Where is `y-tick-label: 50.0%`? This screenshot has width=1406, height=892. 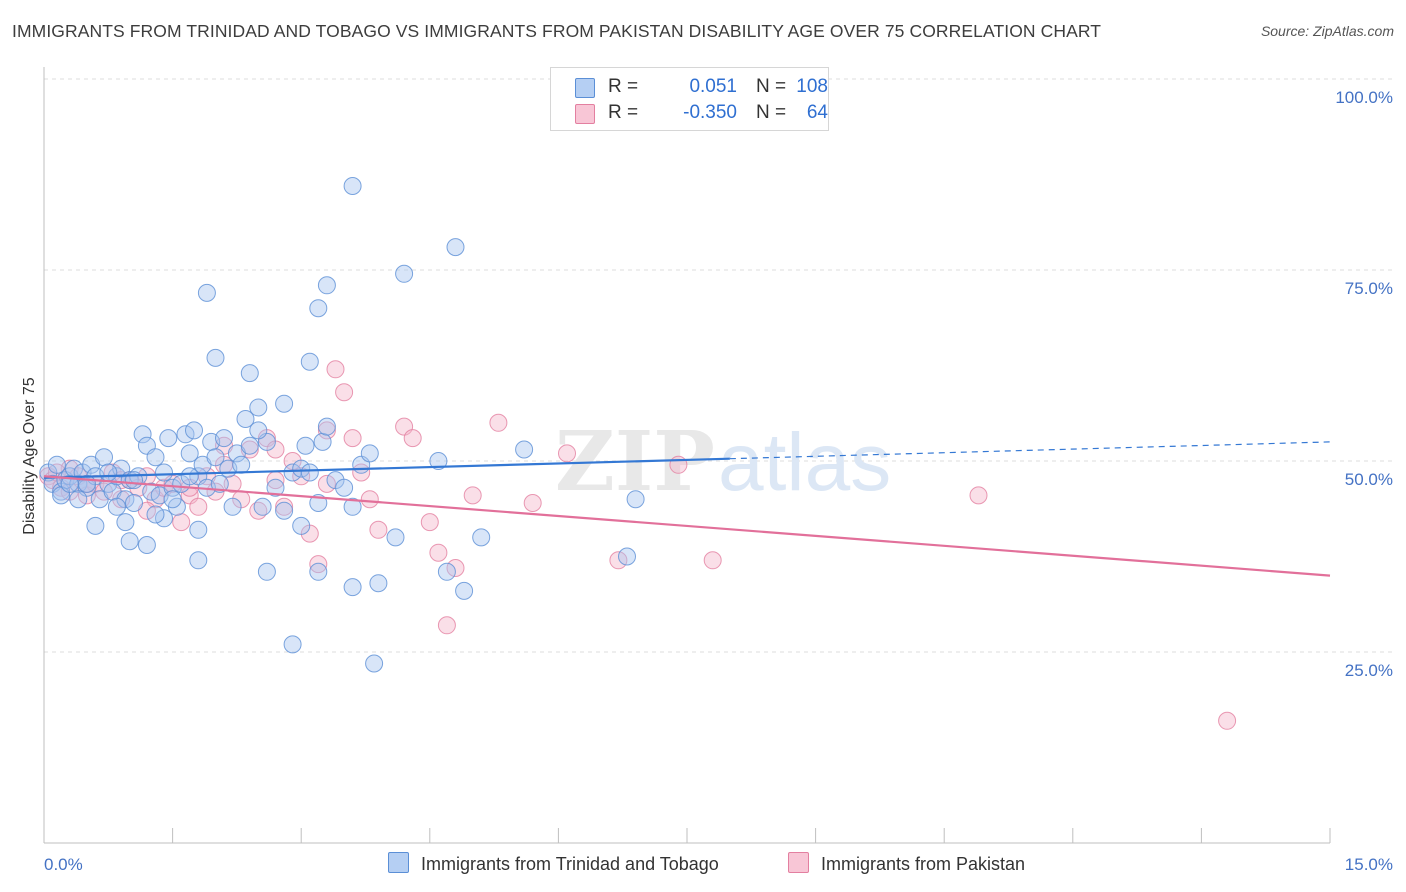
y-tick-label: 50.0% is located at coordinates (1369, 479).